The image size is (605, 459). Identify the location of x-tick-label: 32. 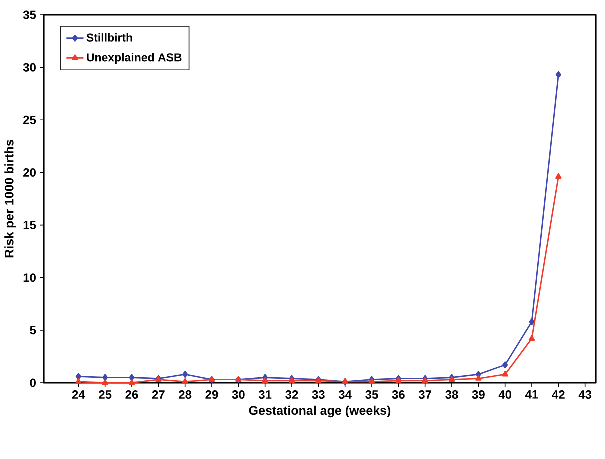
(292, 395).